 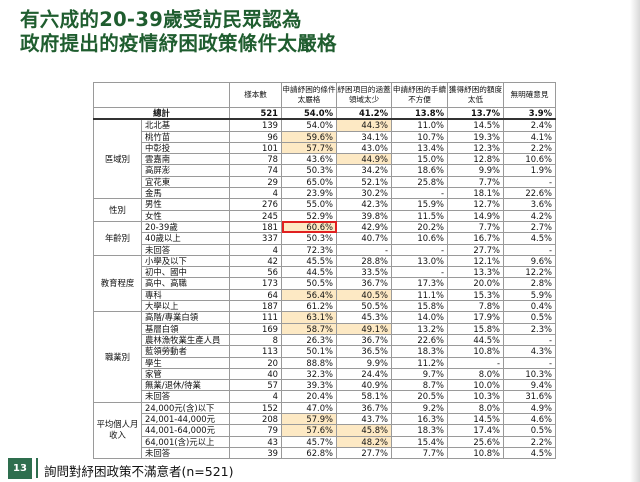 I want to click on table-row: 初中、國中 56 44.5% 33.5% -13.3% 12.2%, so click(x=325, y=272).